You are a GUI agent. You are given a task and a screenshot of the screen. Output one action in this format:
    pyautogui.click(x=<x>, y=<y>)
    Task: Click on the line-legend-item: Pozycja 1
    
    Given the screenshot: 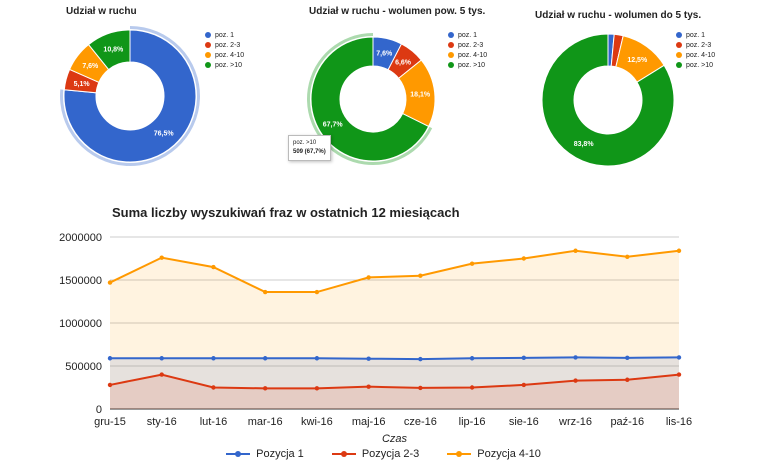 What is the action you would take?
    pyautogui.click(x=265, y=454)
    